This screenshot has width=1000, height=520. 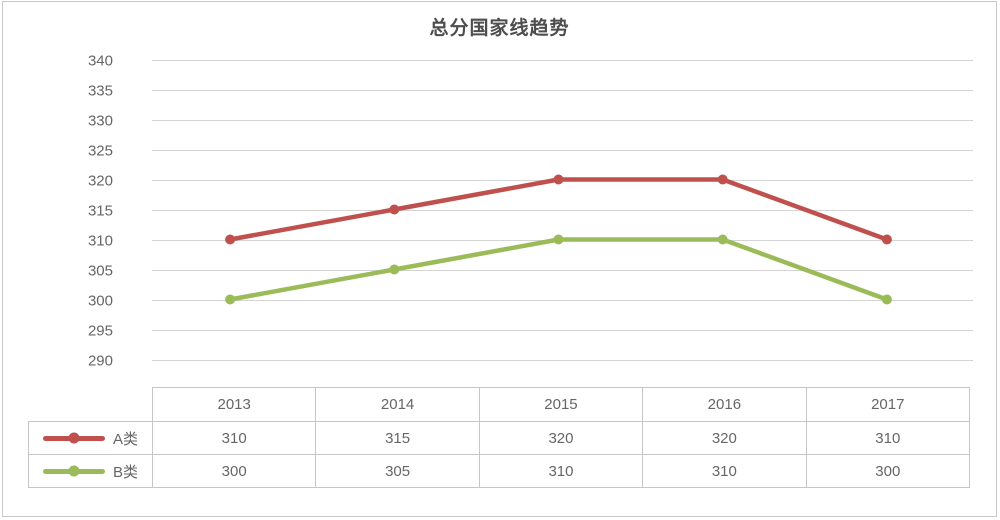 What do you see at coordinates (561, 404) in the screenshot?
I see `year-header-cell: 2015` at bounding box center [561, 404].